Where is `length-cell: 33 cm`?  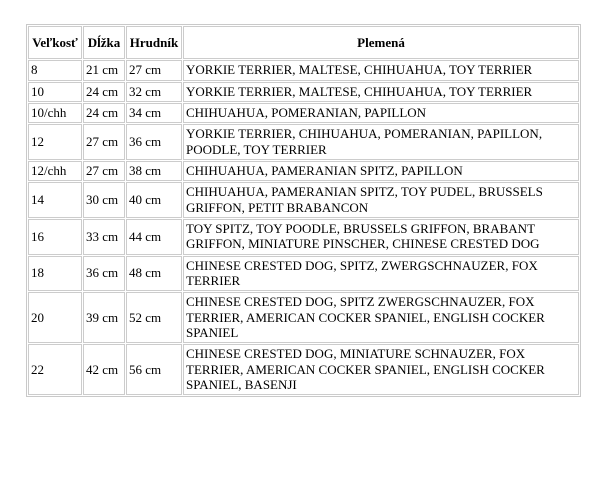
length-cell: 33 cm is located at coordinates (104, 236).